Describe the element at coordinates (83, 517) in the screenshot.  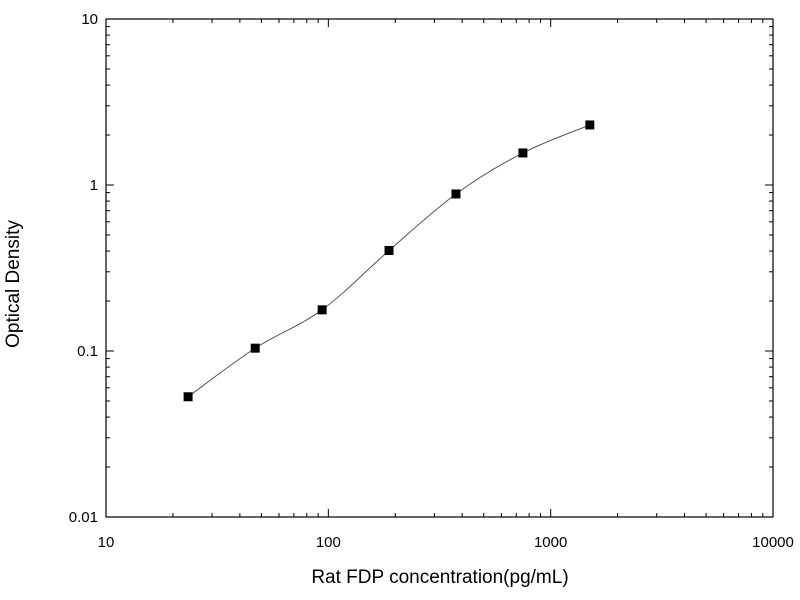
I see `y-tick-label: 0.01` at that location.